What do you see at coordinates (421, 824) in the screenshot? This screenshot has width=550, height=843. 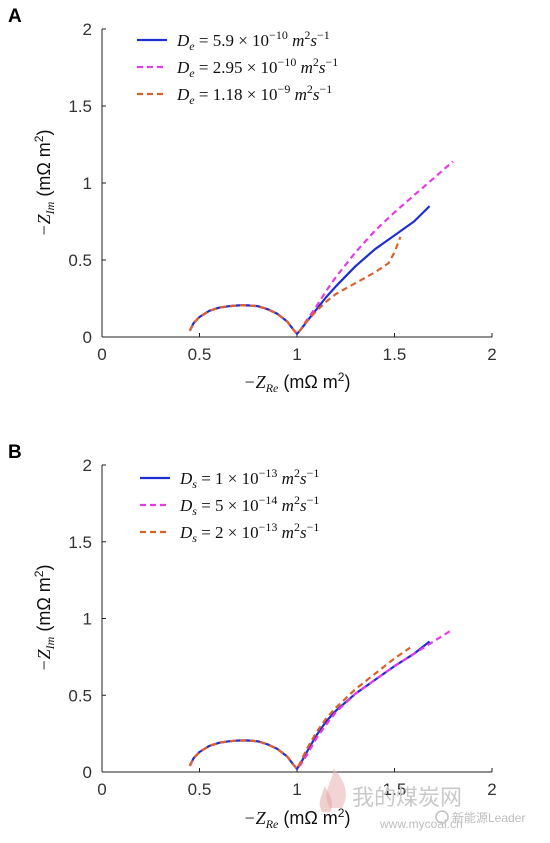 I see `watermark-url: www.mycoal.cn` at bounding box center [421, 824].